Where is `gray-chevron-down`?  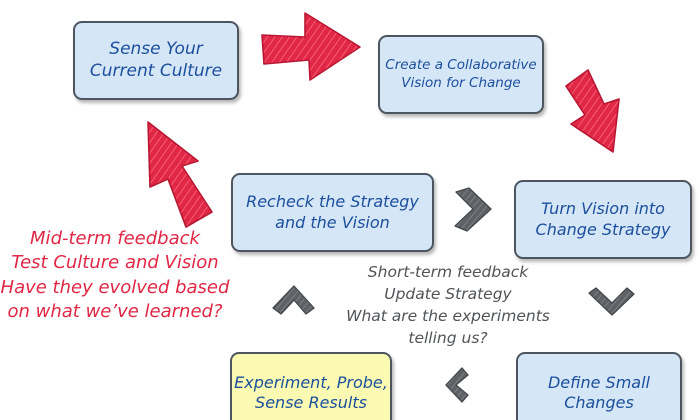 gray-chevron-down is located at coordinates (611, 301).